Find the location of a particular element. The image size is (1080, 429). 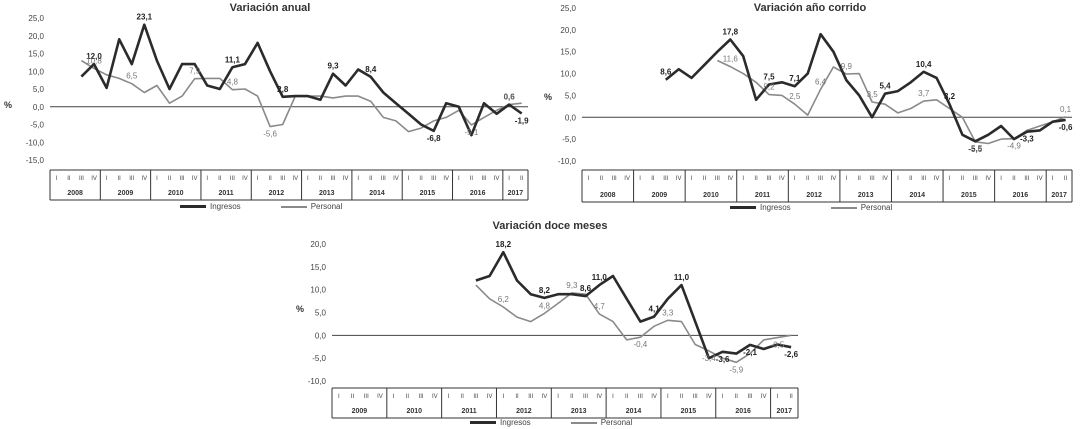

data-label: -0,5 is located at coordinates (778, 345).